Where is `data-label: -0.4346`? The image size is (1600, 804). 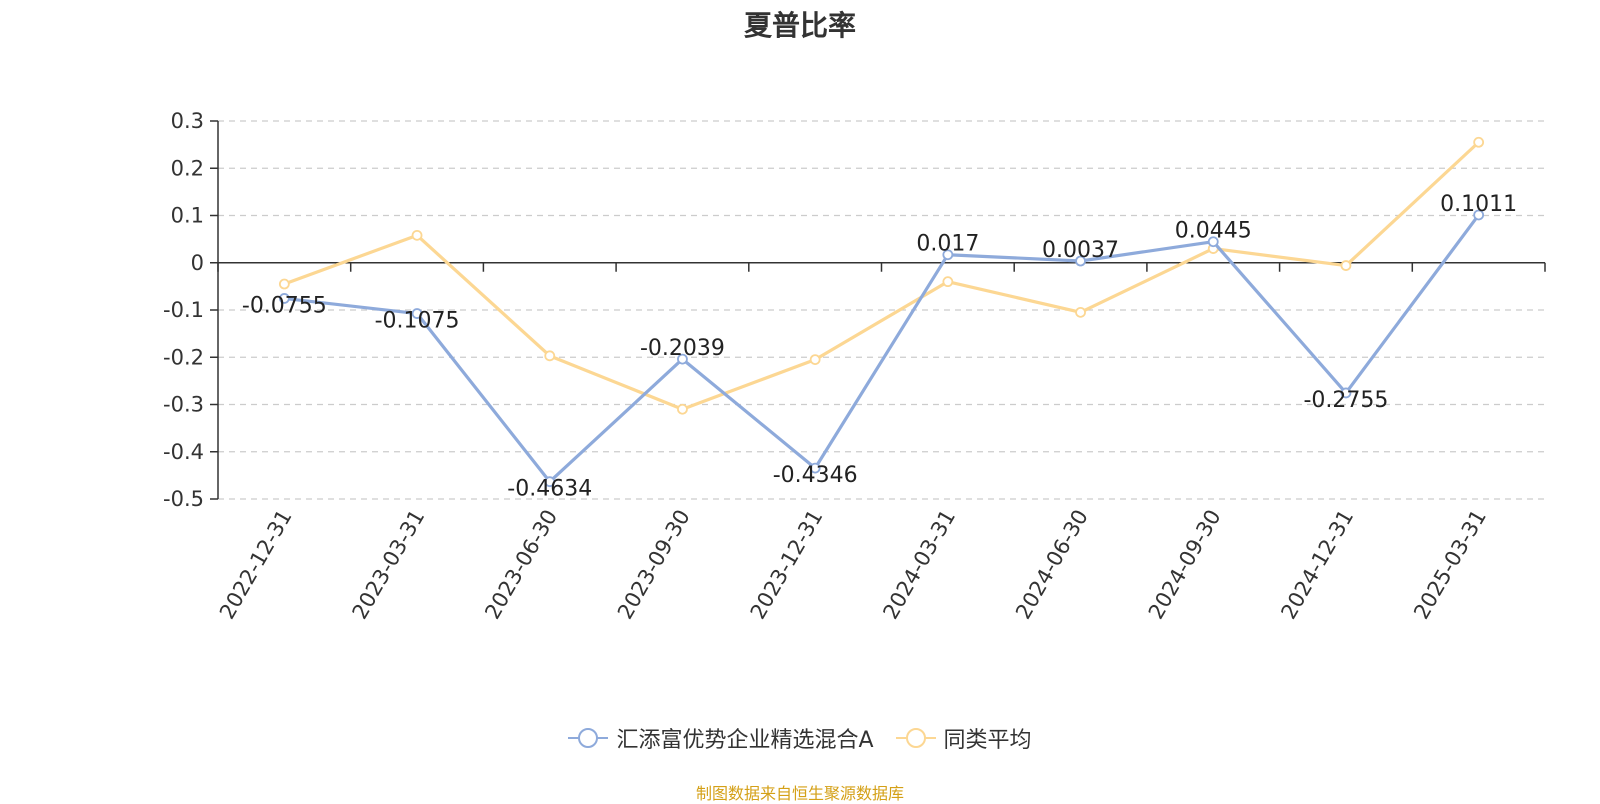
data-label: -0.4346 is located at coordinates (815, 475).